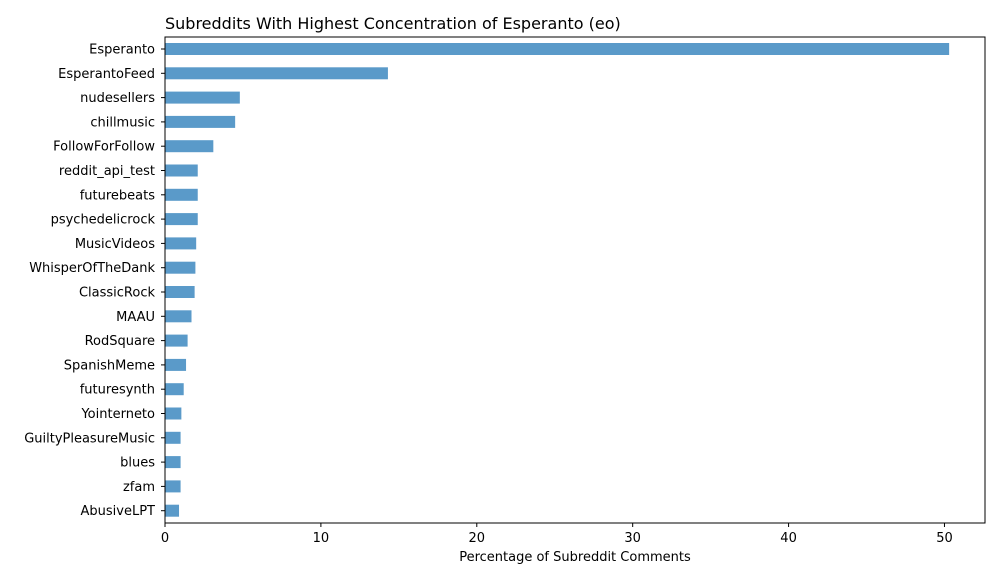  What do you see at coordinates (181, 170) in the screenshot?
I see `bar-reddit_api_test` at bounding box center [181, 170].